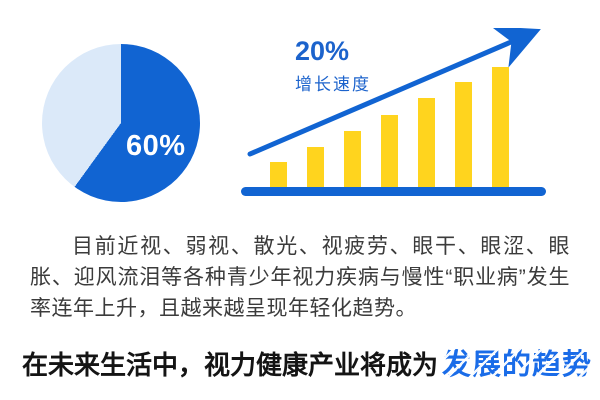  Describe the element at coordinates (322, 51) in the screenshot. I see `growth-rate-value: 20%` at that location.